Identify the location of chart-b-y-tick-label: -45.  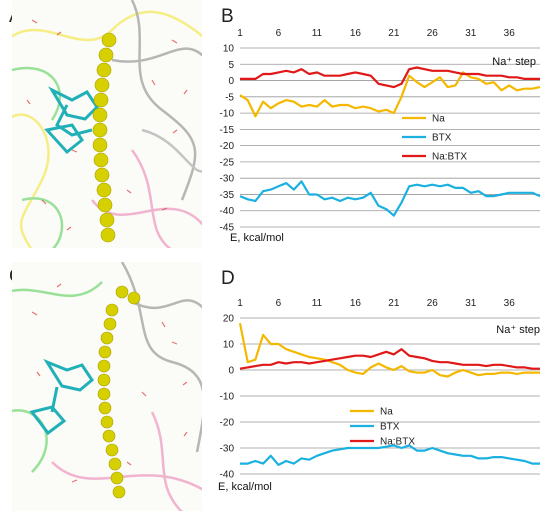
(227, 228).